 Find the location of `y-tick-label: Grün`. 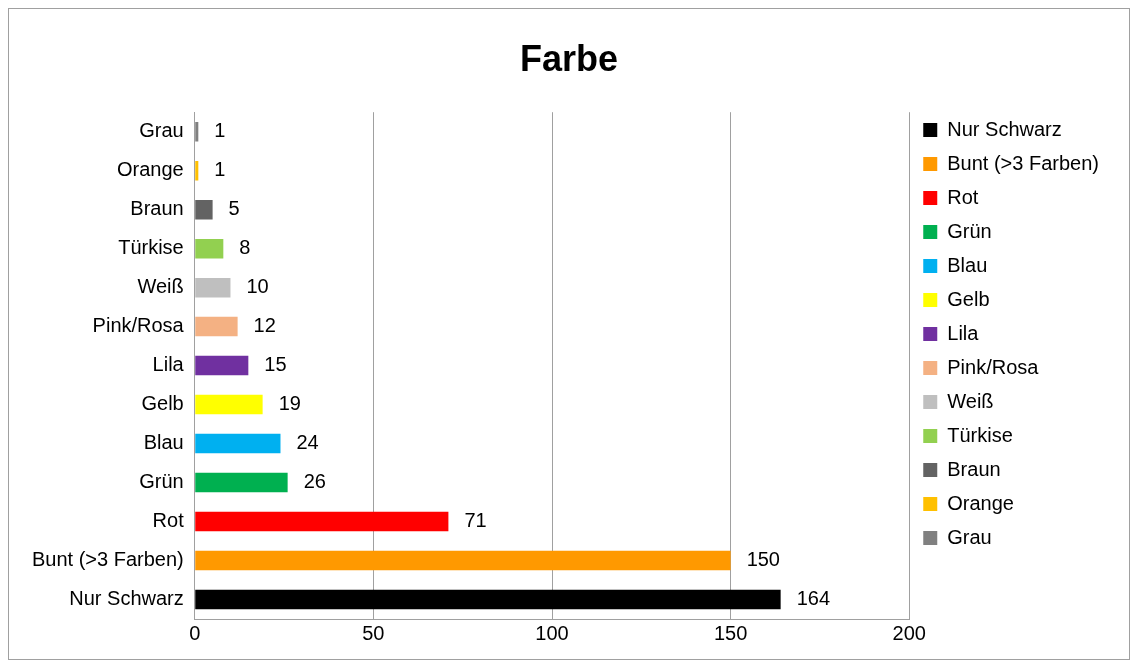

y-tick-label: Grün is located at coordinates (161, 481).